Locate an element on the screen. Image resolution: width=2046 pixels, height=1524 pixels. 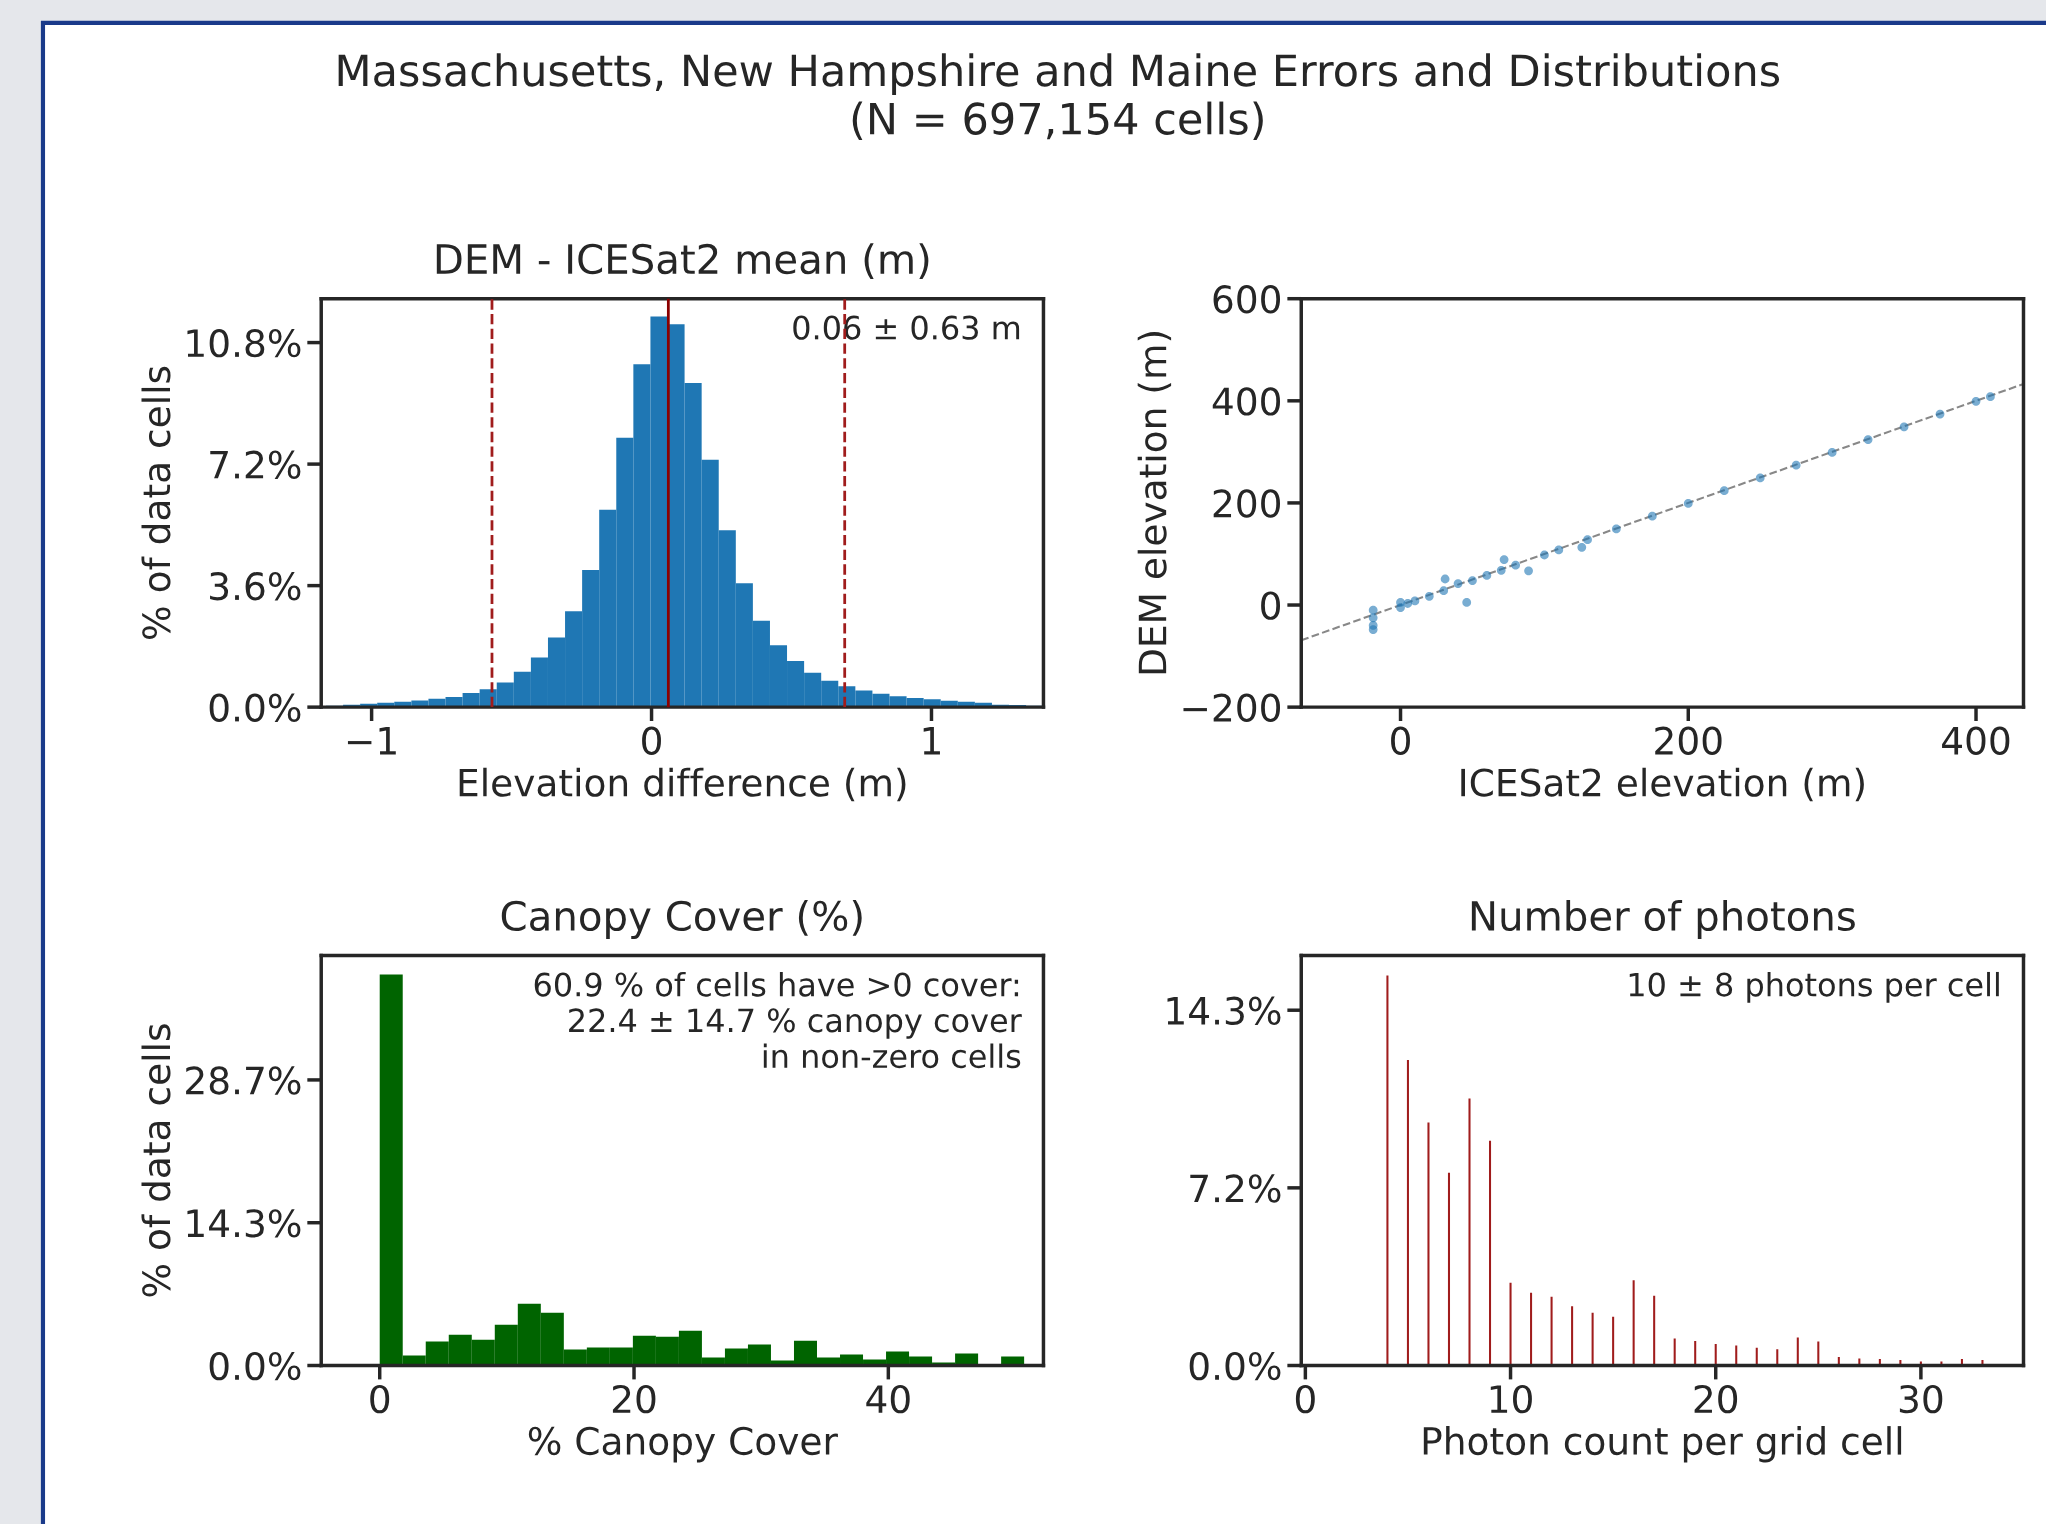
chart-title: Number of photons is located at coordinates (1663, 919).